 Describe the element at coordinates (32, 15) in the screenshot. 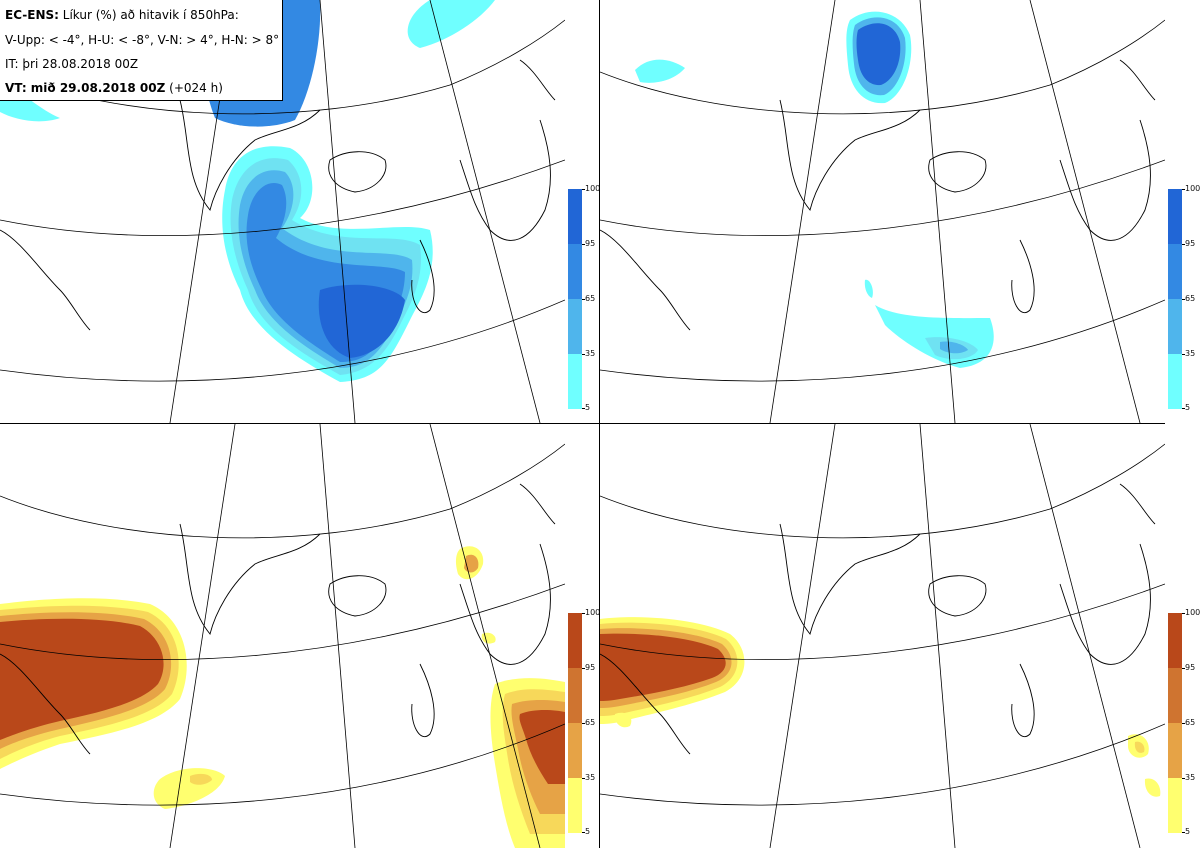

I see `model-label: EC-ENS:` at that location.